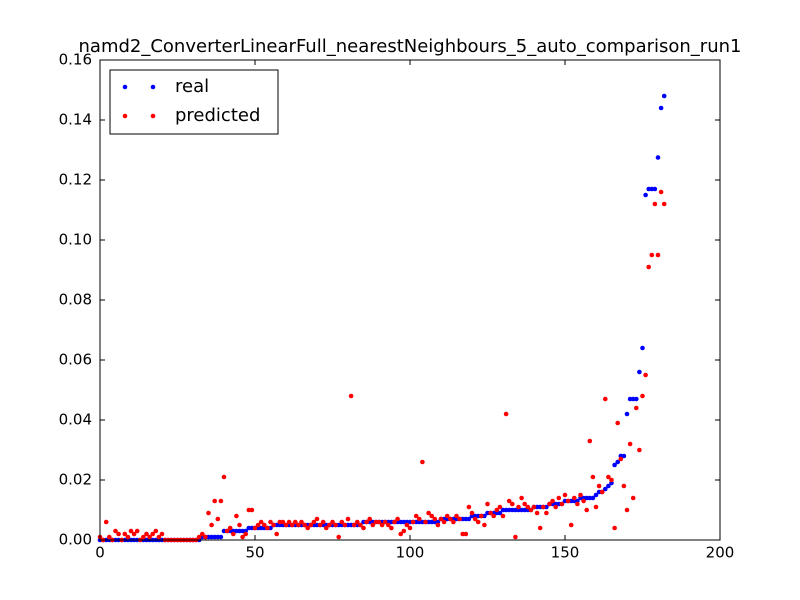  Describe the element at coordinates (75, 420) in the screenshot. I see `y-tick-label: 0.04` at that location.